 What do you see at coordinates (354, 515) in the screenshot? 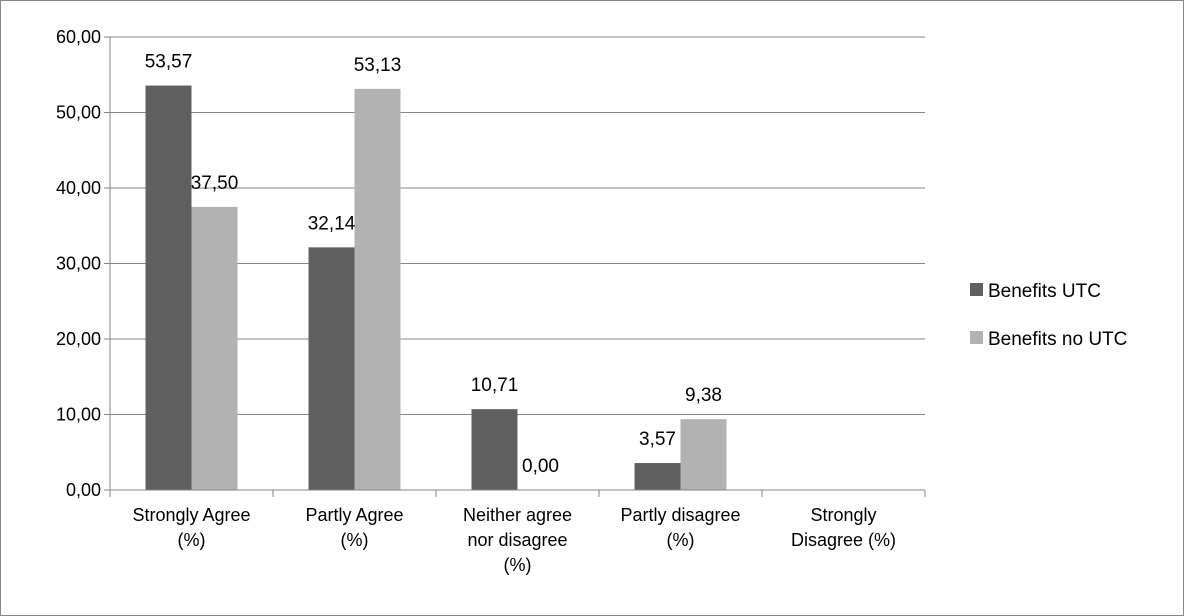
I see `category-label: Partly Agree` at bounding box center [354, 515].